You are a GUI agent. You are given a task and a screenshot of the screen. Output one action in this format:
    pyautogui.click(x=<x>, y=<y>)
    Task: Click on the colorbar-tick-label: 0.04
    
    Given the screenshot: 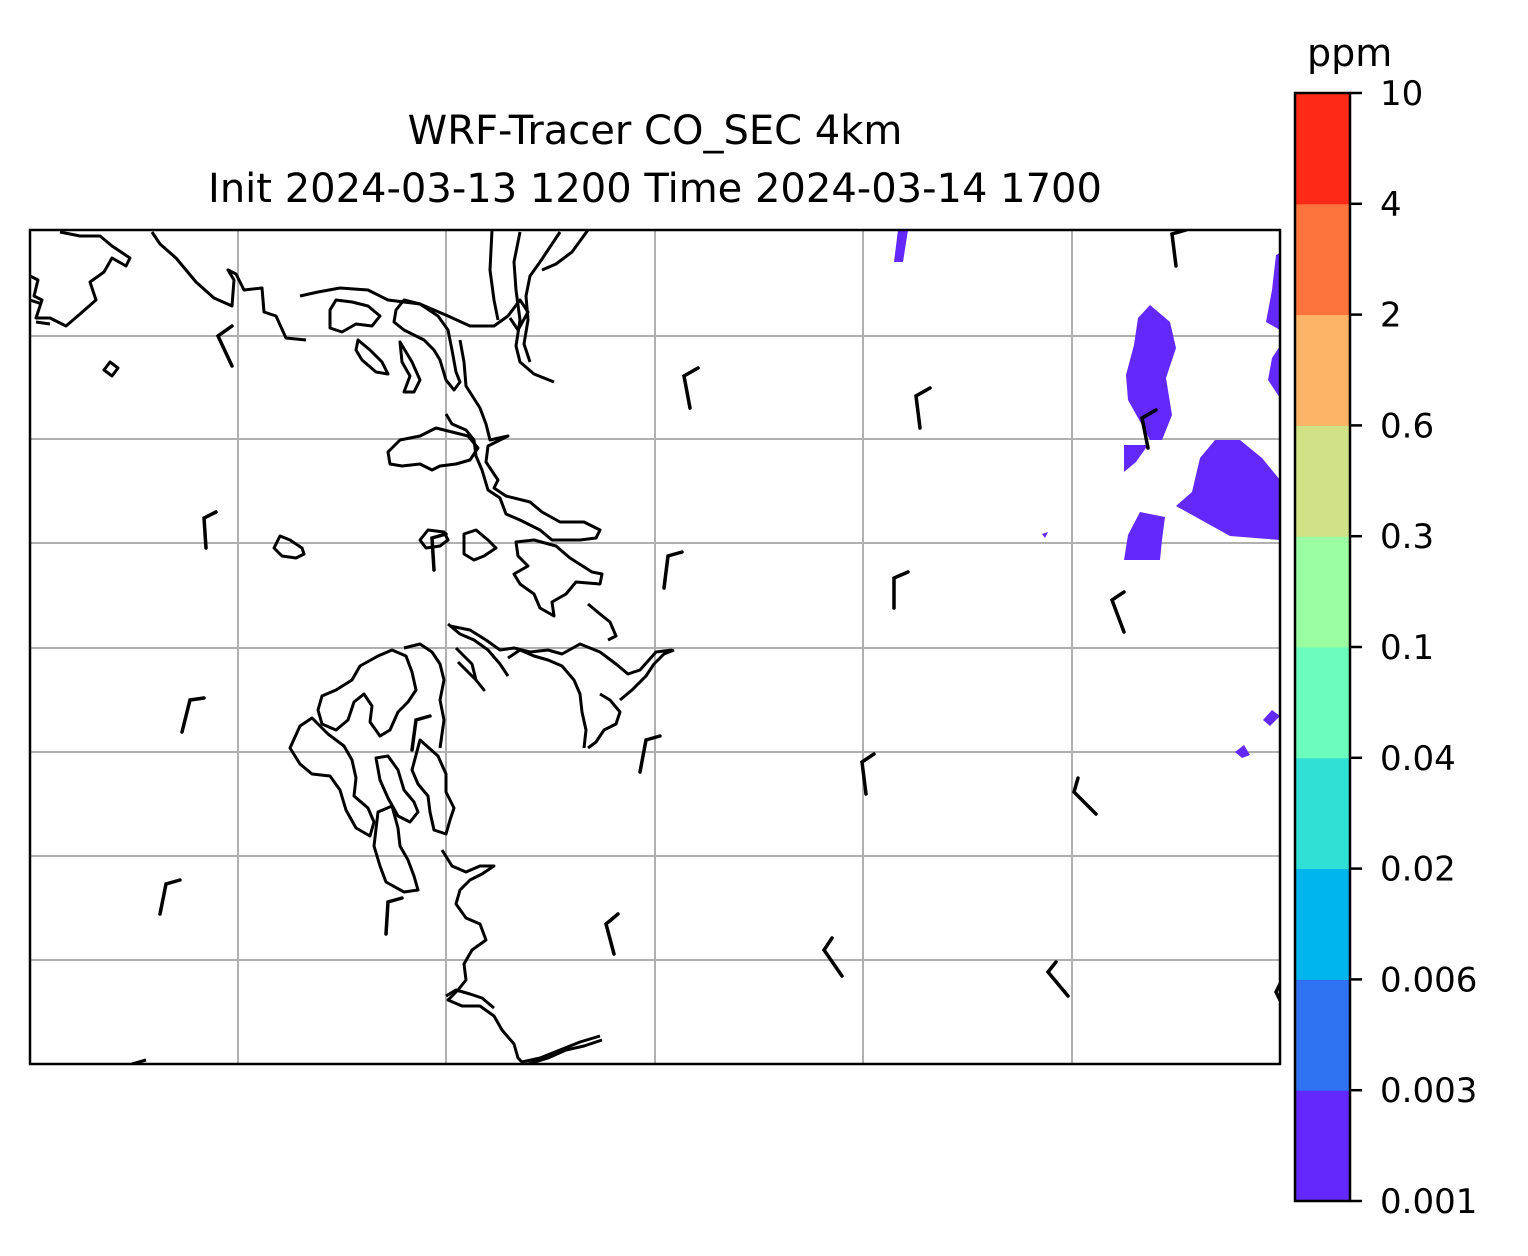 What is the action you would take?
    pyautogui.click(x=1418, y=759)
    